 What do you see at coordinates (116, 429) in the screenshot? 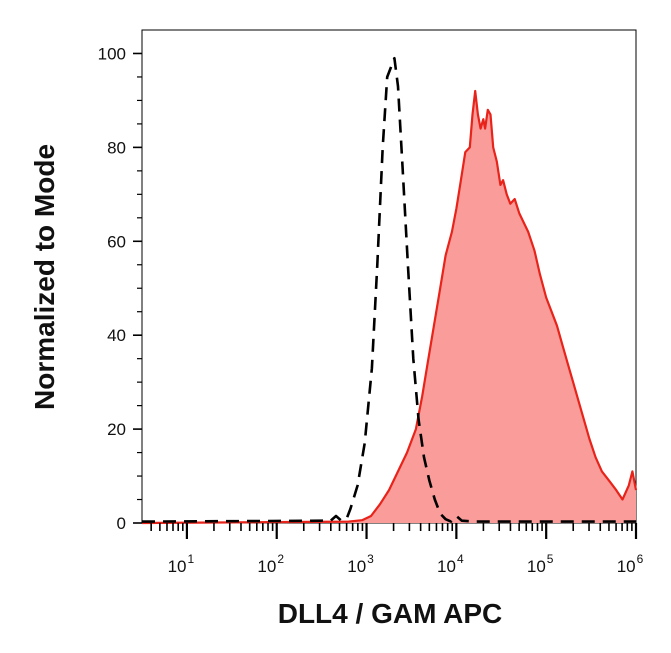
I see `y-tick-label: 20` at bounding box center [116, 429].